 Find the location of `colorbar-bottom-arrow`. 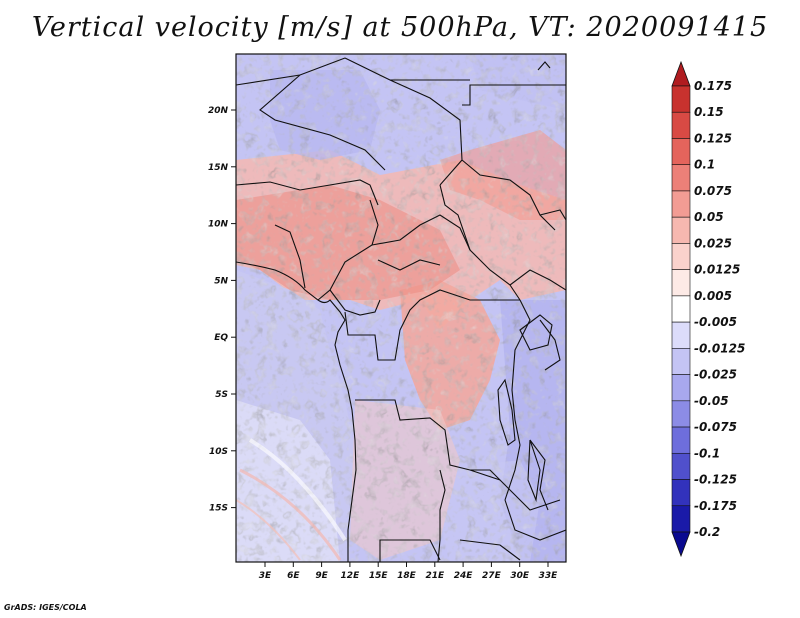

colorbar-bottom-arrow is located at coordinates (681, 544).